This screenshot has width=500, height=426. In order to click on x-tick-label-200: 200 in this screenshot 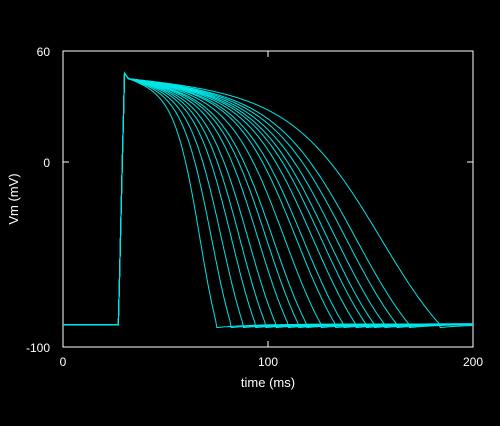, I will do `click(473, 362)`.